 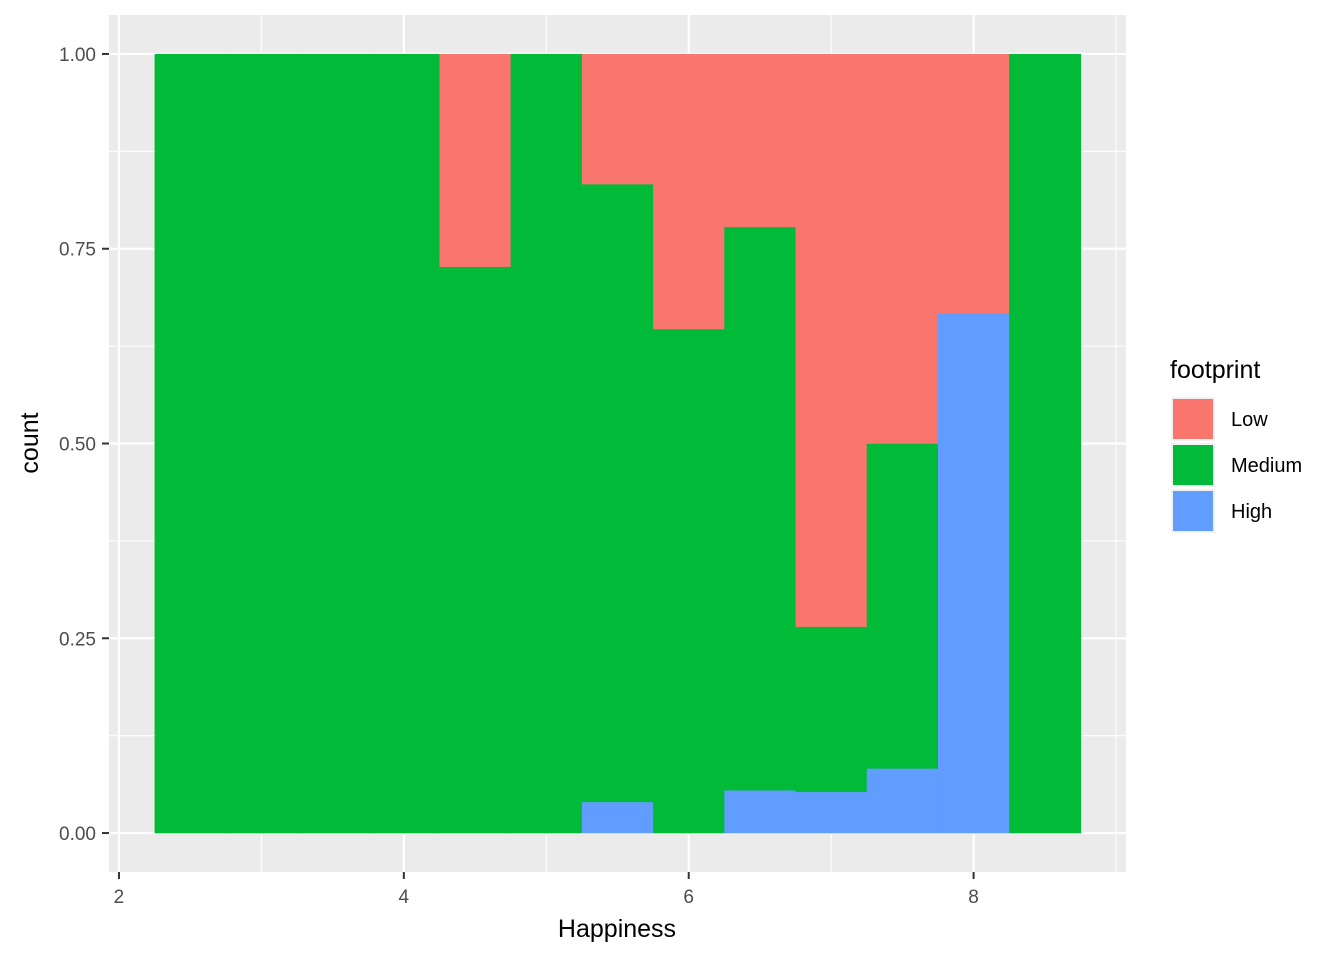 I want to click on y-axis: 0.00 0.25 0.50 0.75 1.00, so click(x=84, y=445).